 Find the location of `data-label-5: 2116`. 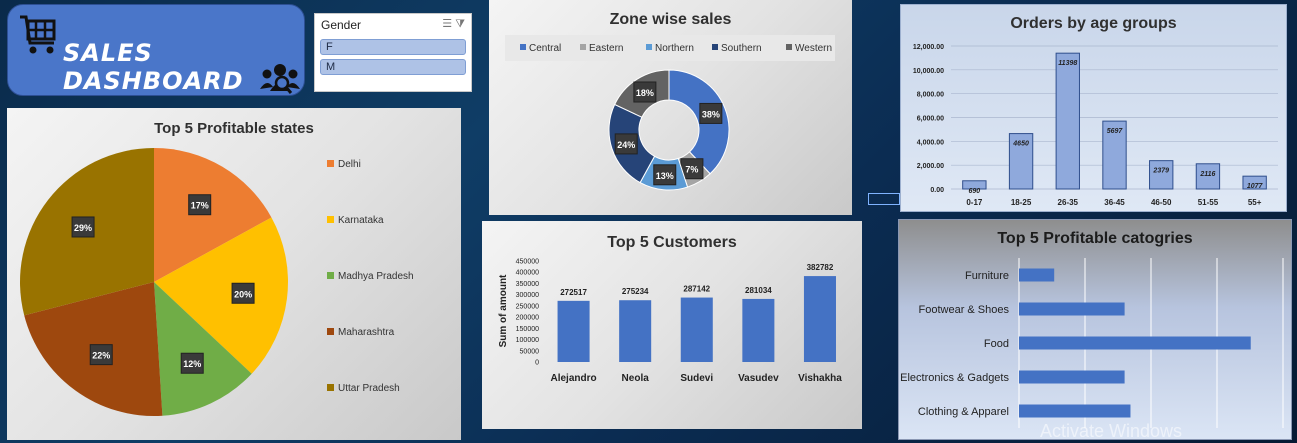

data-label-5: 2116 is located at coordinates (1207, 174).